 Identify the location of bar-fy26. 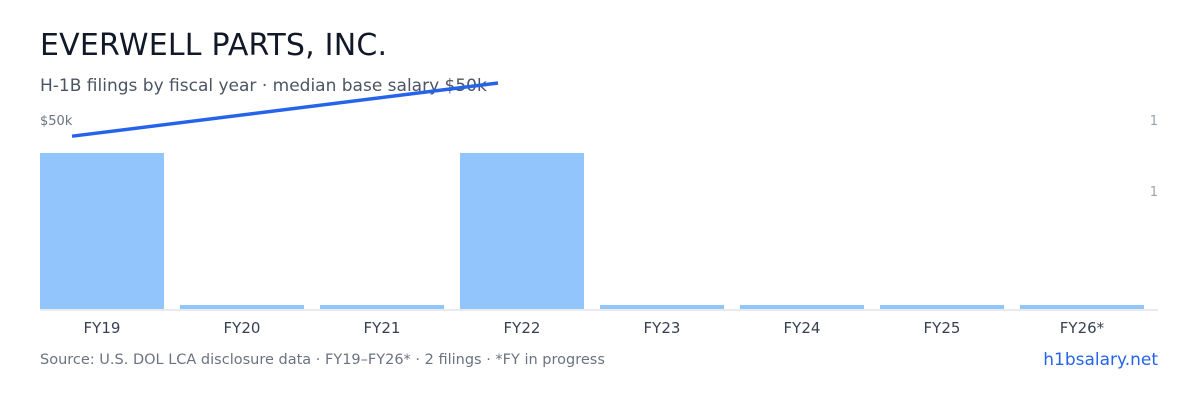
(1082, 307).